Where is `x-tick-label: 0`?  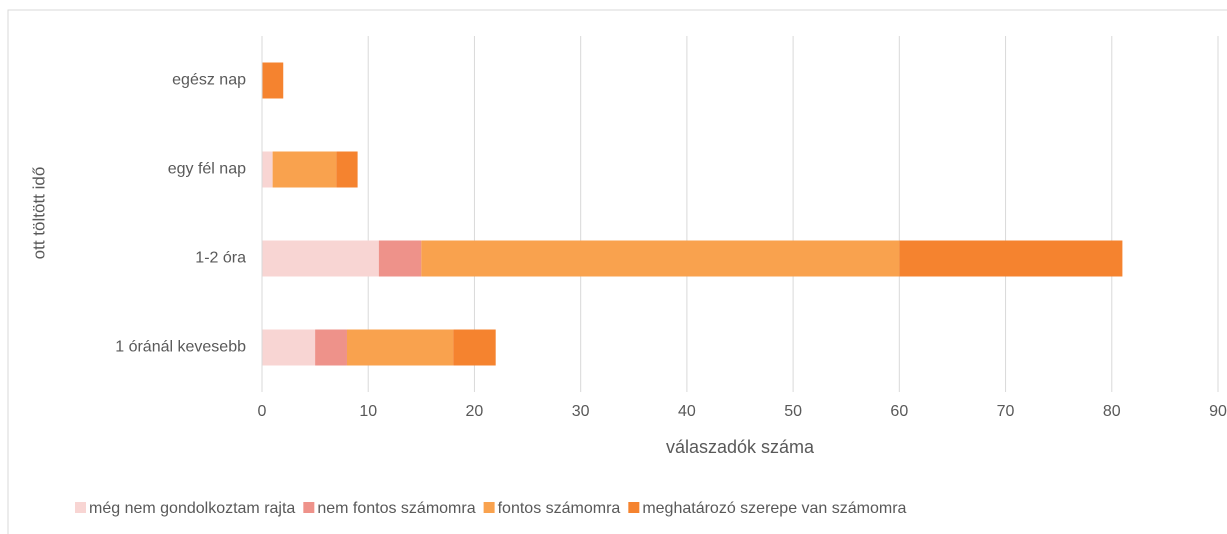
x-tick-label: 0 is located at coordinates (262, 411).